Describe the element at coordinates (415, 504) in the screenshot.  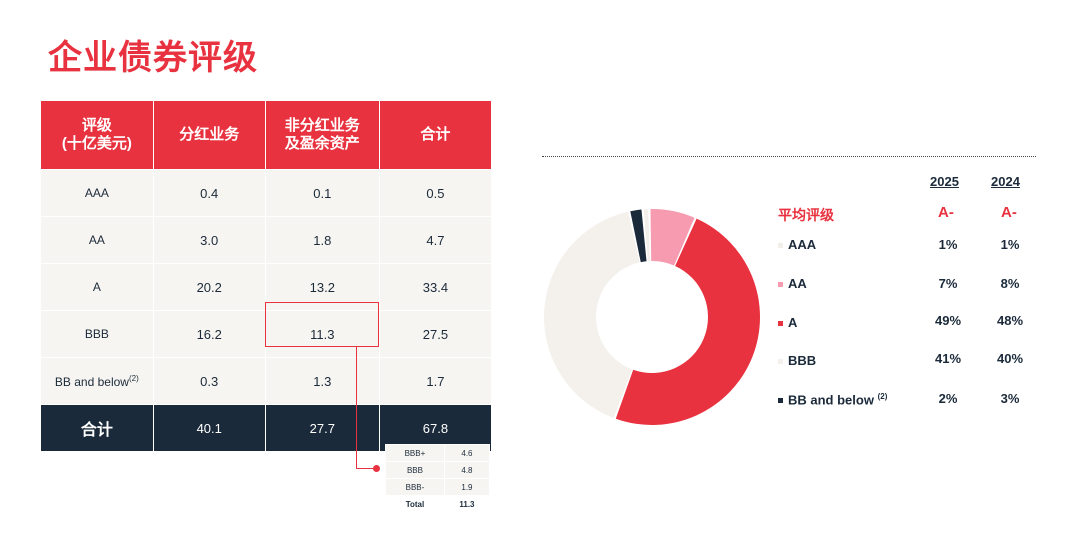
I see `breakdown-total-label: Total` at that location.